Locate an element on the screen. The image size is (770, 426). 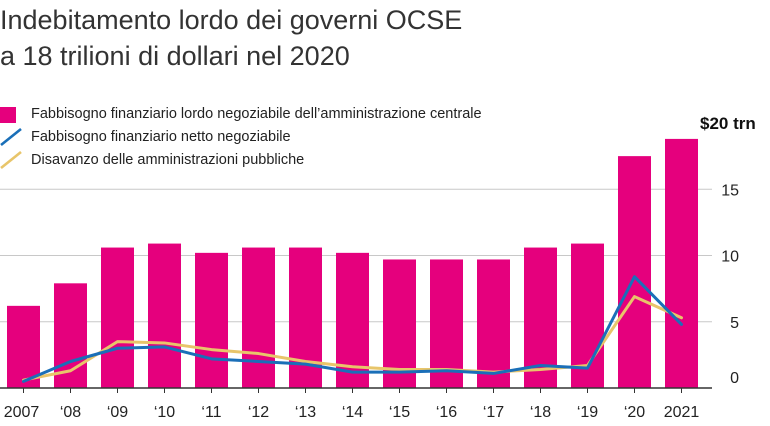
y-tick-label: 0 is located at coordinates (734, 378).